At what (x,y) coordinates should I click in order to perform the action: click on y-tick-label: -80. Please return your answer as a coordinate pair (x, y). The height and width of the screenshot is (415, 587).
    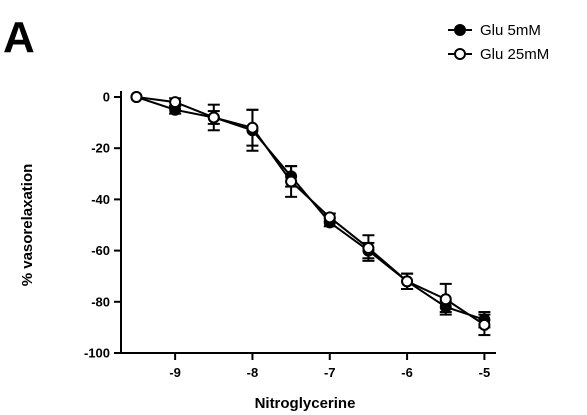
    Looking at the image, I should click on (100, 301).